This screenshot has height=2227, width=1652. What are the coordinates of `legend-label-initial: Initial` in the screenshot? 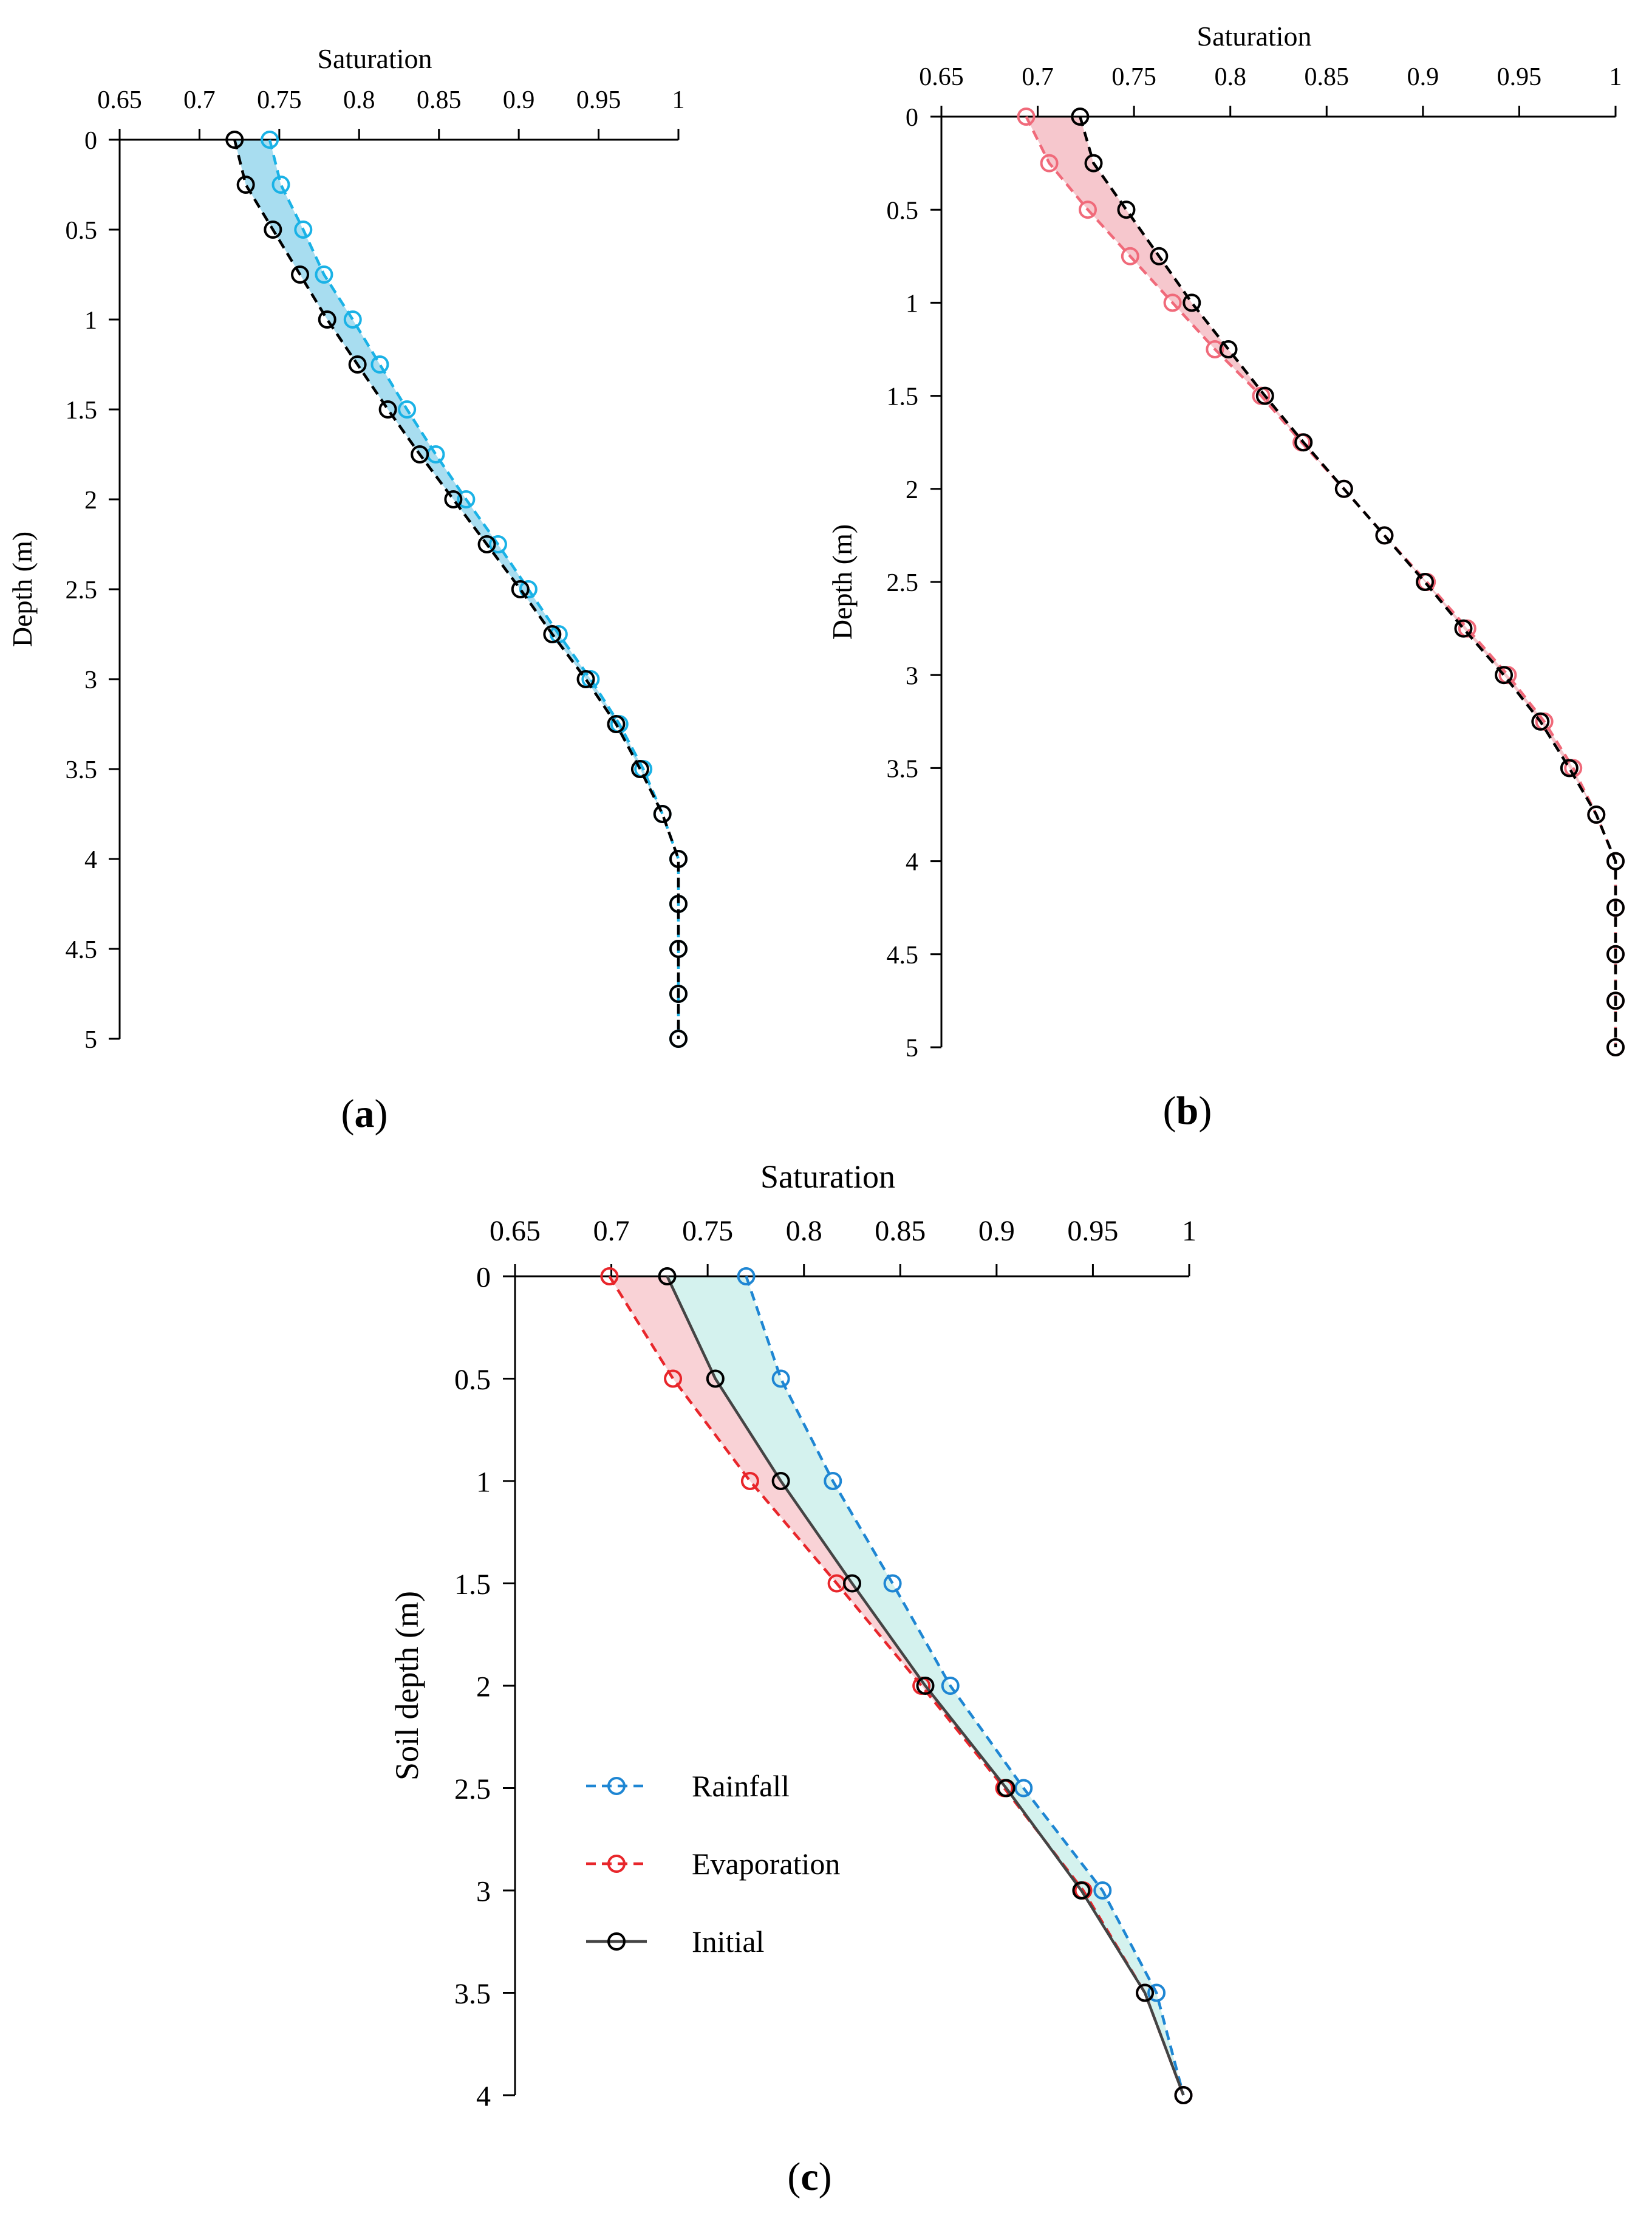 It's located at (728, 1941).